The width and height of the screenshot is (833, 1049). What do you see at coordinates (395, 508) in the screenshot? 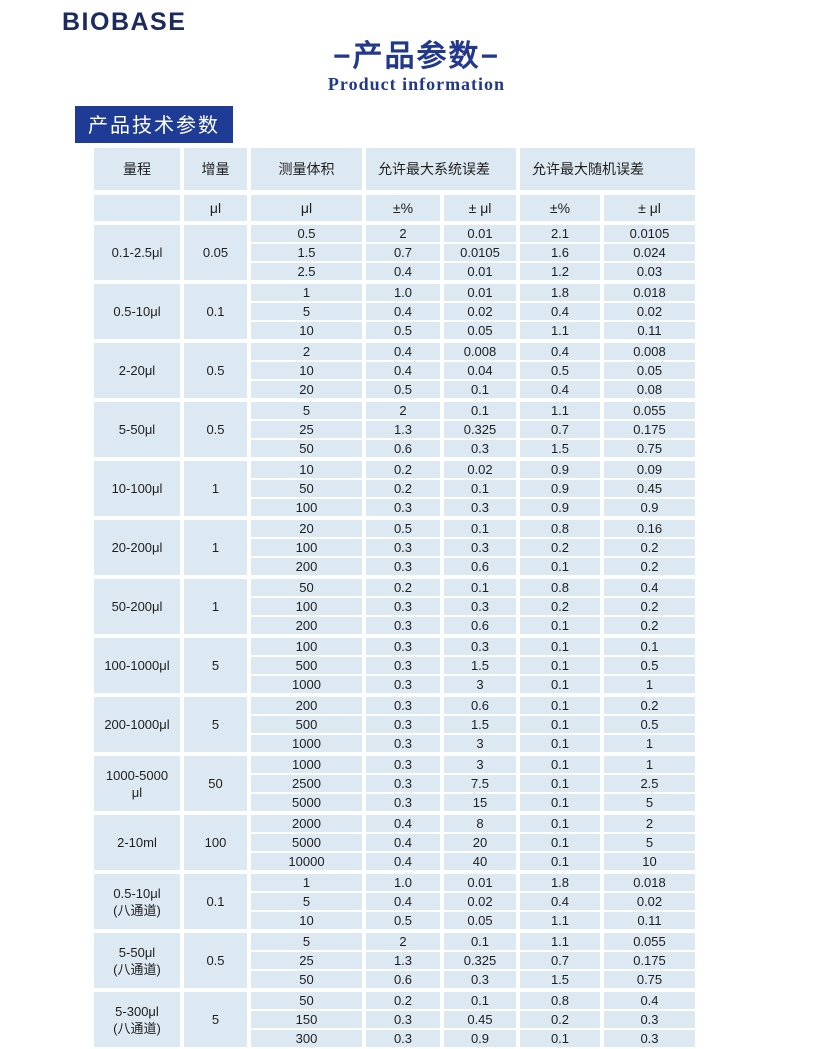
I see `table-row: 100 0.3 0.3 0.9 0.9` at bounding box center [395, 508].